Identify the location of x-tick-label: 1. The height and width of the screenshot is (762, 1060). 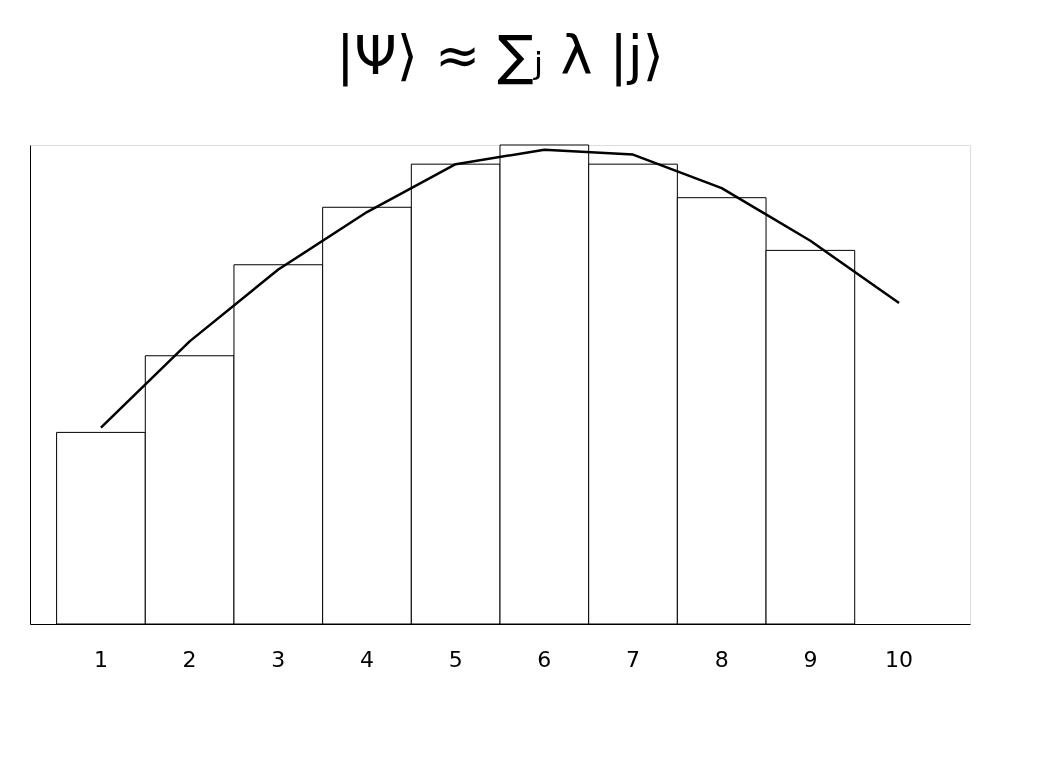
(100, 659).